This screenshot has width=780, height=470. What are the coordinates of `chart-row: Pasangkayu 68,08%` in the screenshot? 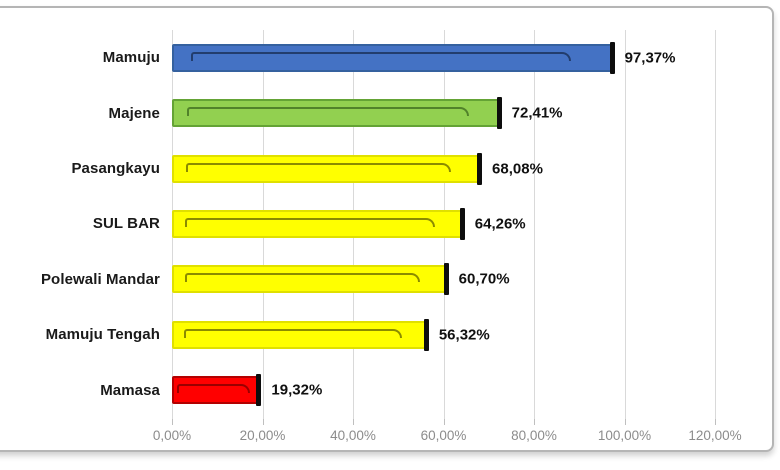 It's located at (357, 168).